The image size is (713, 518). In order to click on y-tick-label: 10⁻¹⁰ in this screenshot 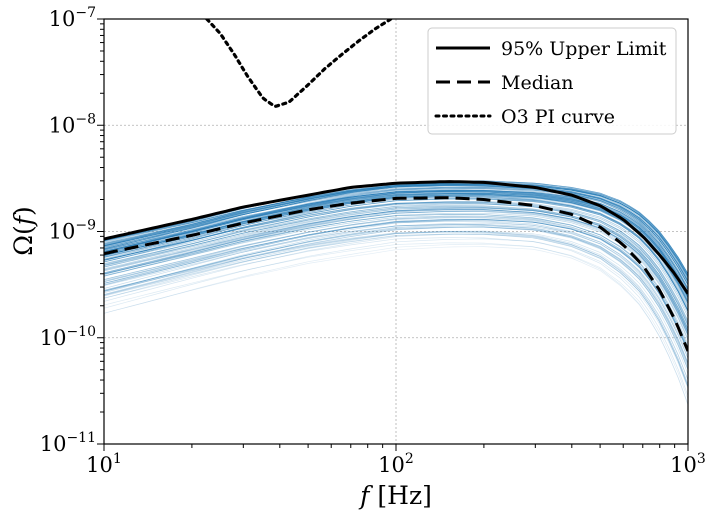, I will do `click(68, 337)`.